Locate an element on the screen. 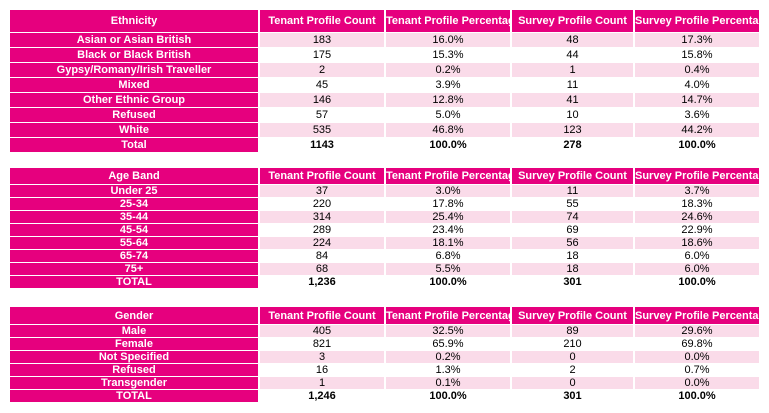  row-label: Not Specified is located at coordinates (134, 357).